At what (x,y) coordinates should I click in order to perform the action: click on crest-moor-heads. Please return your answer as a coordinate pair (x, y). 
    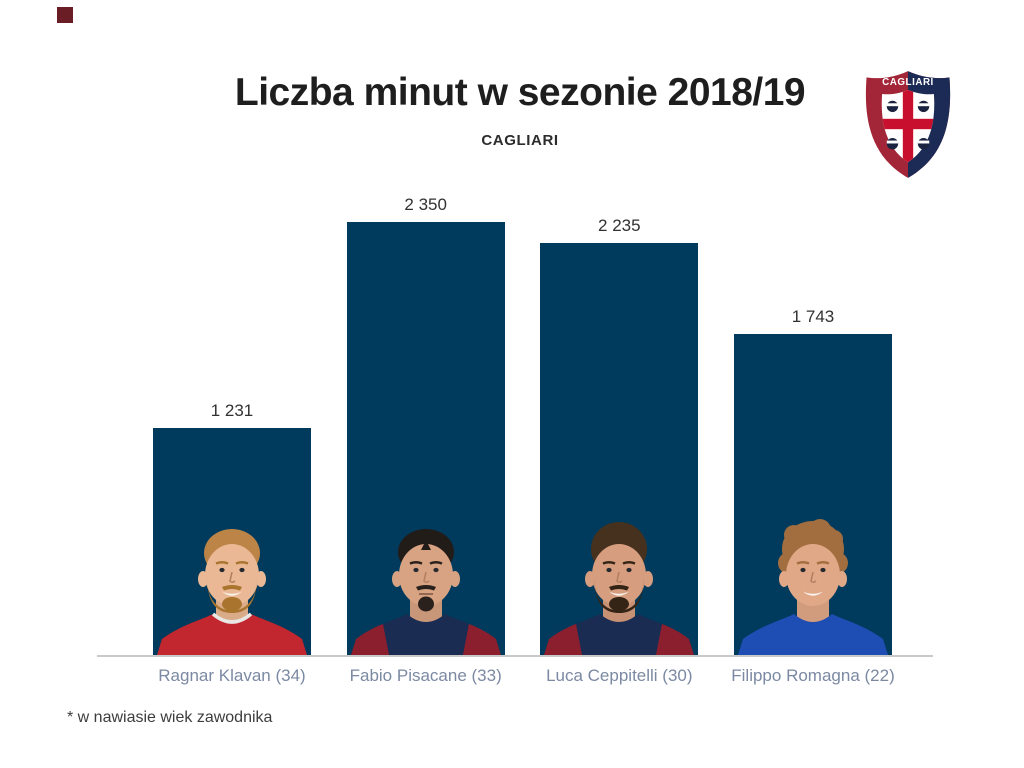
    Looking at the image, I should click on (908, 125).